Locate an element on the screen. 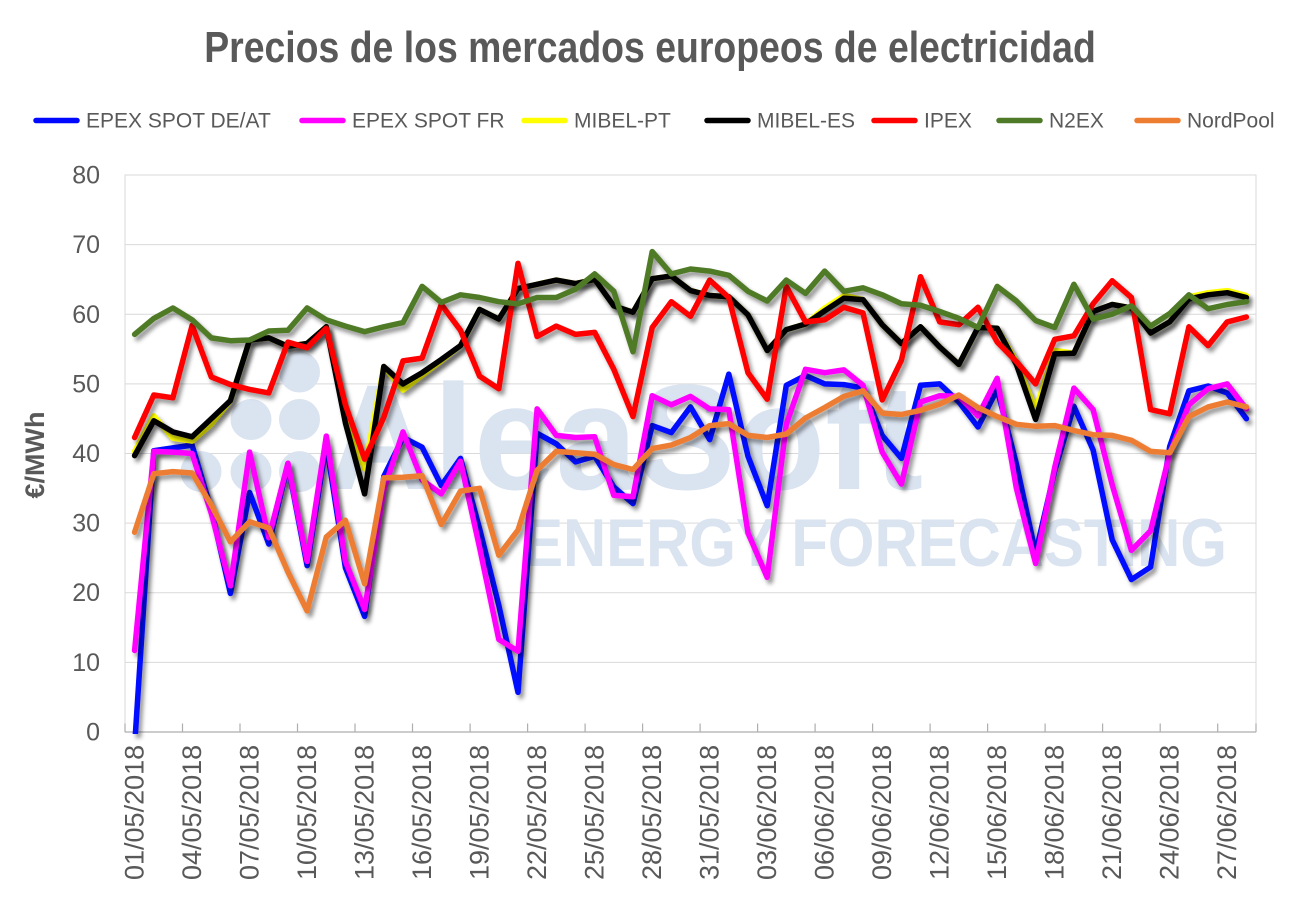 This screenshot has height=906, width=1299. svg-text: 27/06/2018 is located at coordinates (1227, 812).